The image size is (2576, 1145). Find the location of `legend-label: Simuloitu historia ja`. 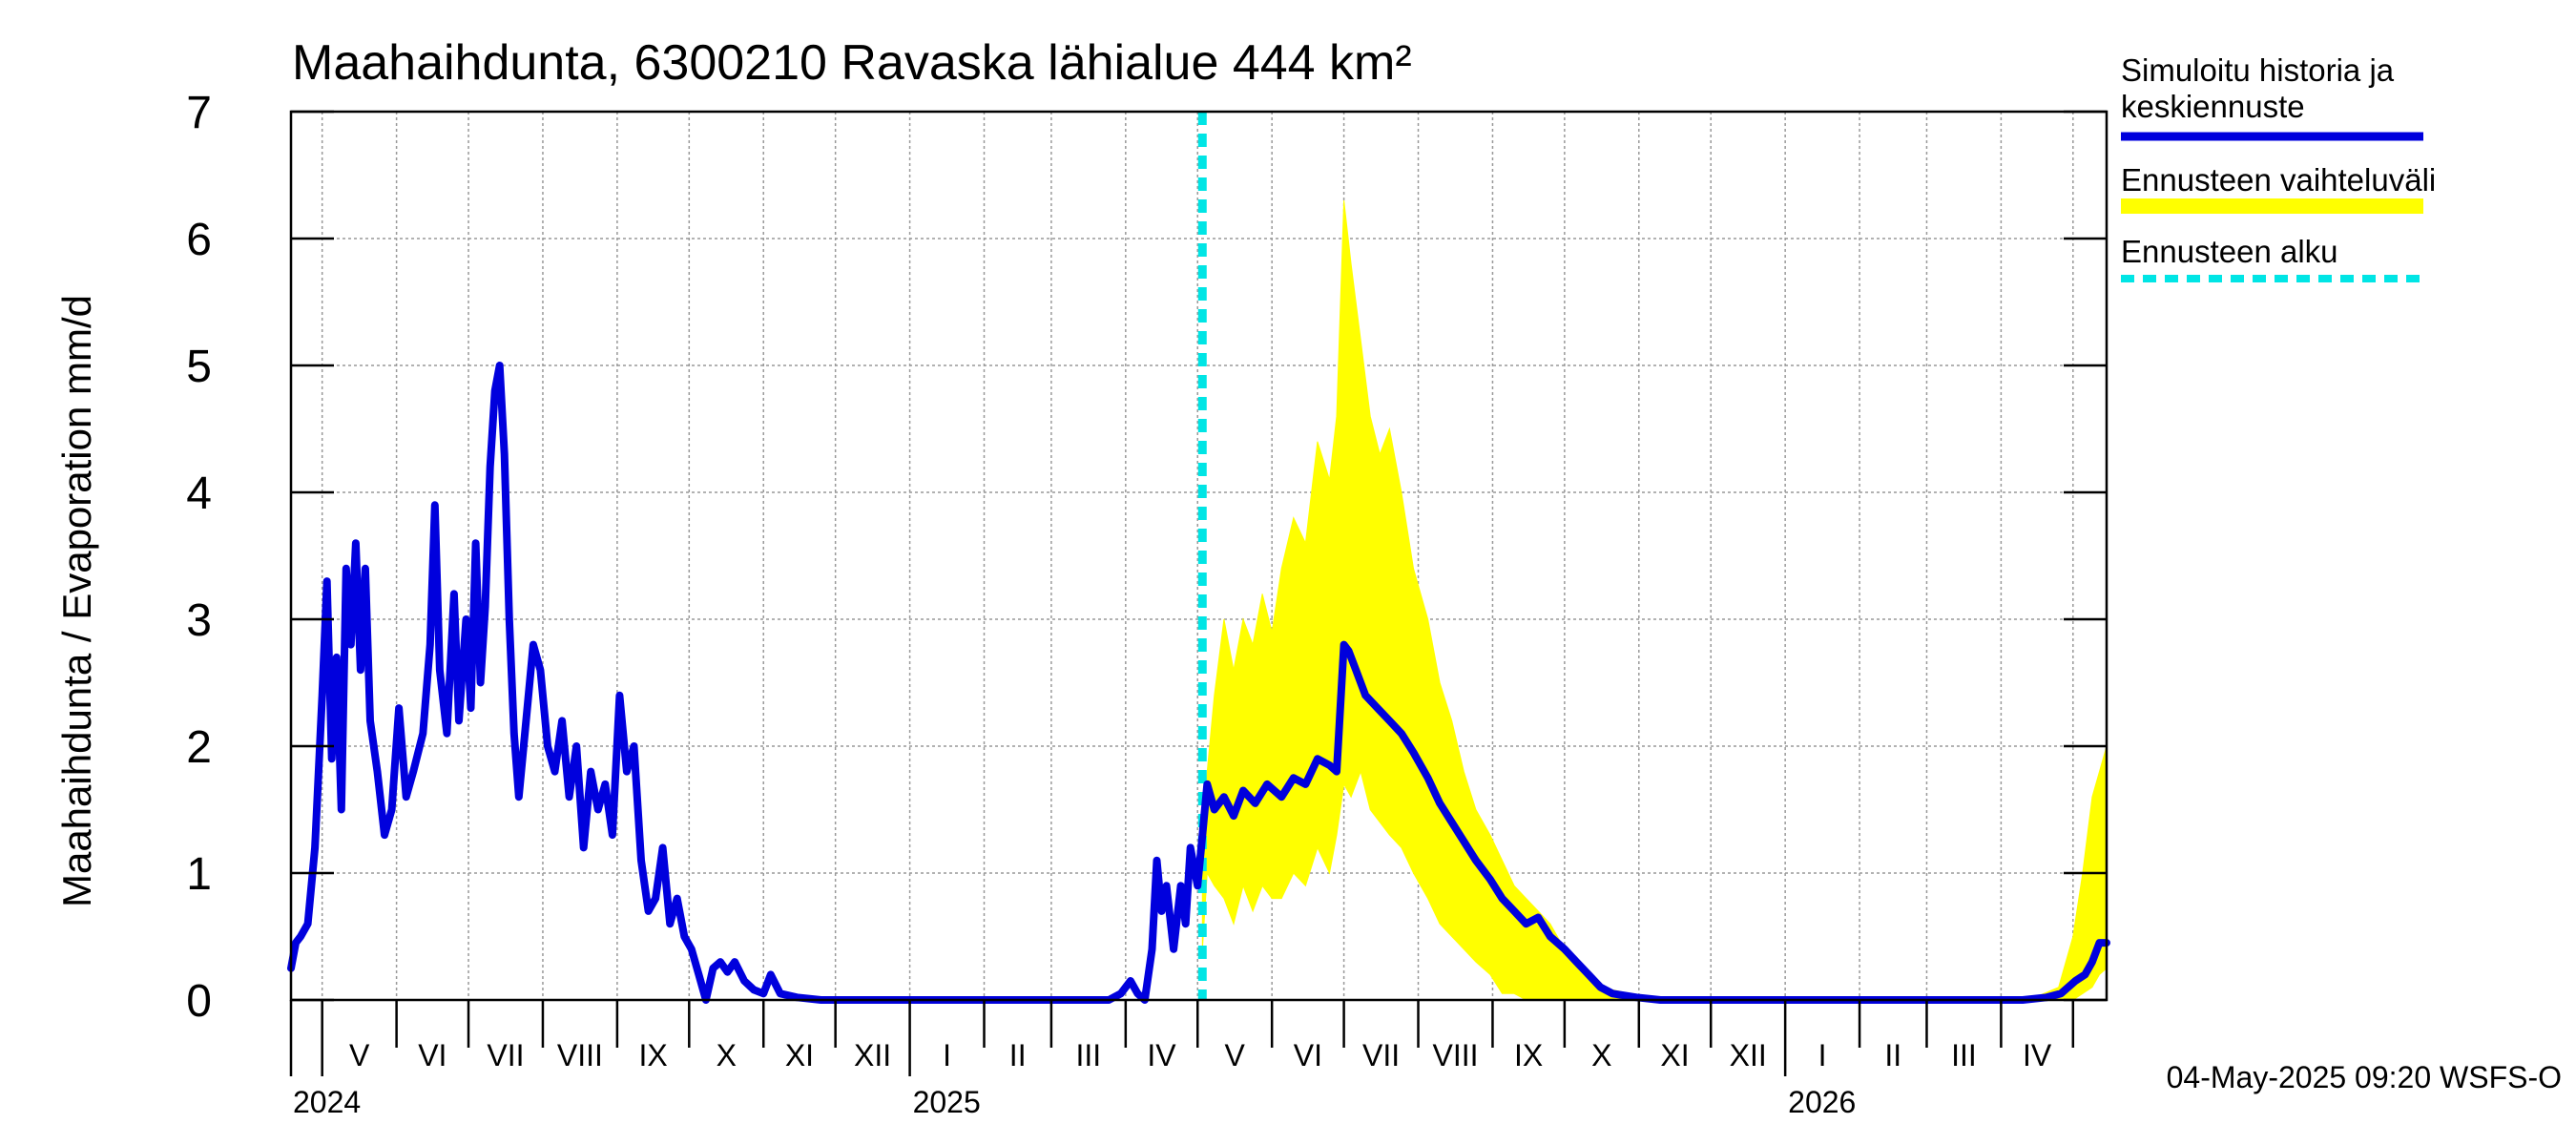

legend-label: Simuloitu historia ja is located at coordinates (2258, 70).